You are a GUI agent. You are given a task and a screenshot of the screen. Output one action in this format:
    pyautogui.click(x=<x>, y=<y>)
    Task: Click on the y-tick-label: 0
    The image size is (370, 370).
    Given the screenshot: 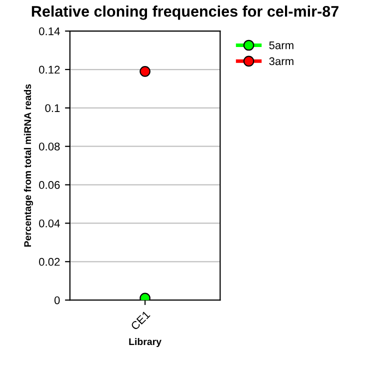 What is the action you would take?
    pyautogui.click(x=57, y=300)
    